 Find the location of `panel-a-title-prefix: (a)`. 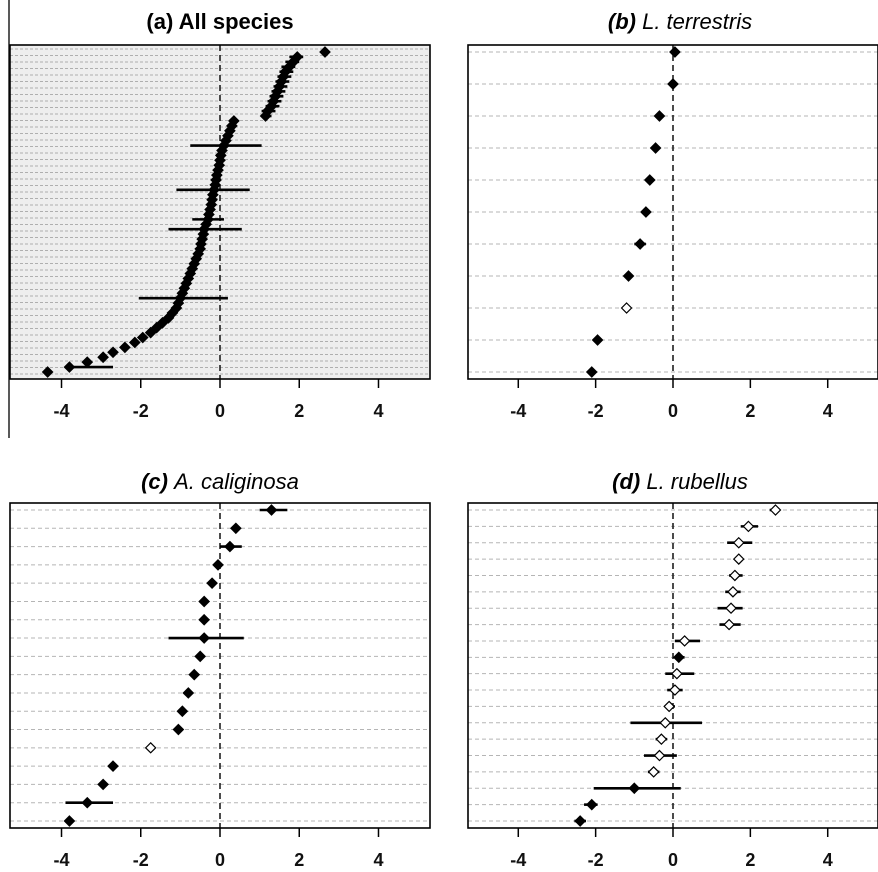

panel-a-title-prefix: (a) is located at coordinates (159, 21).